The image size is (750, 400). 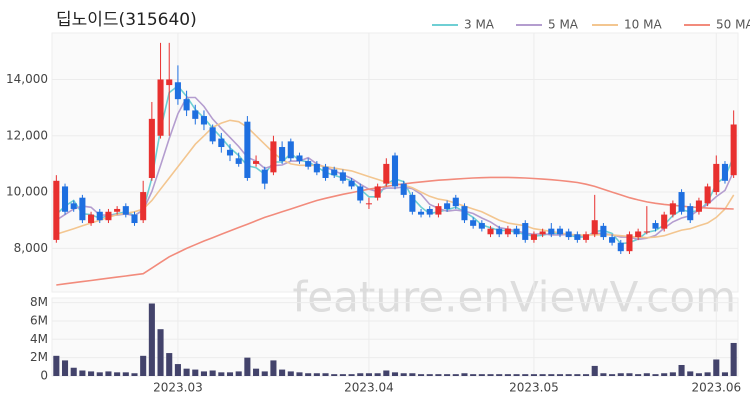 What do you see at coordinates (178, 388) in the screenshot?
I see `x-tick-label: 2023.03` at bounding box center [178, 388].